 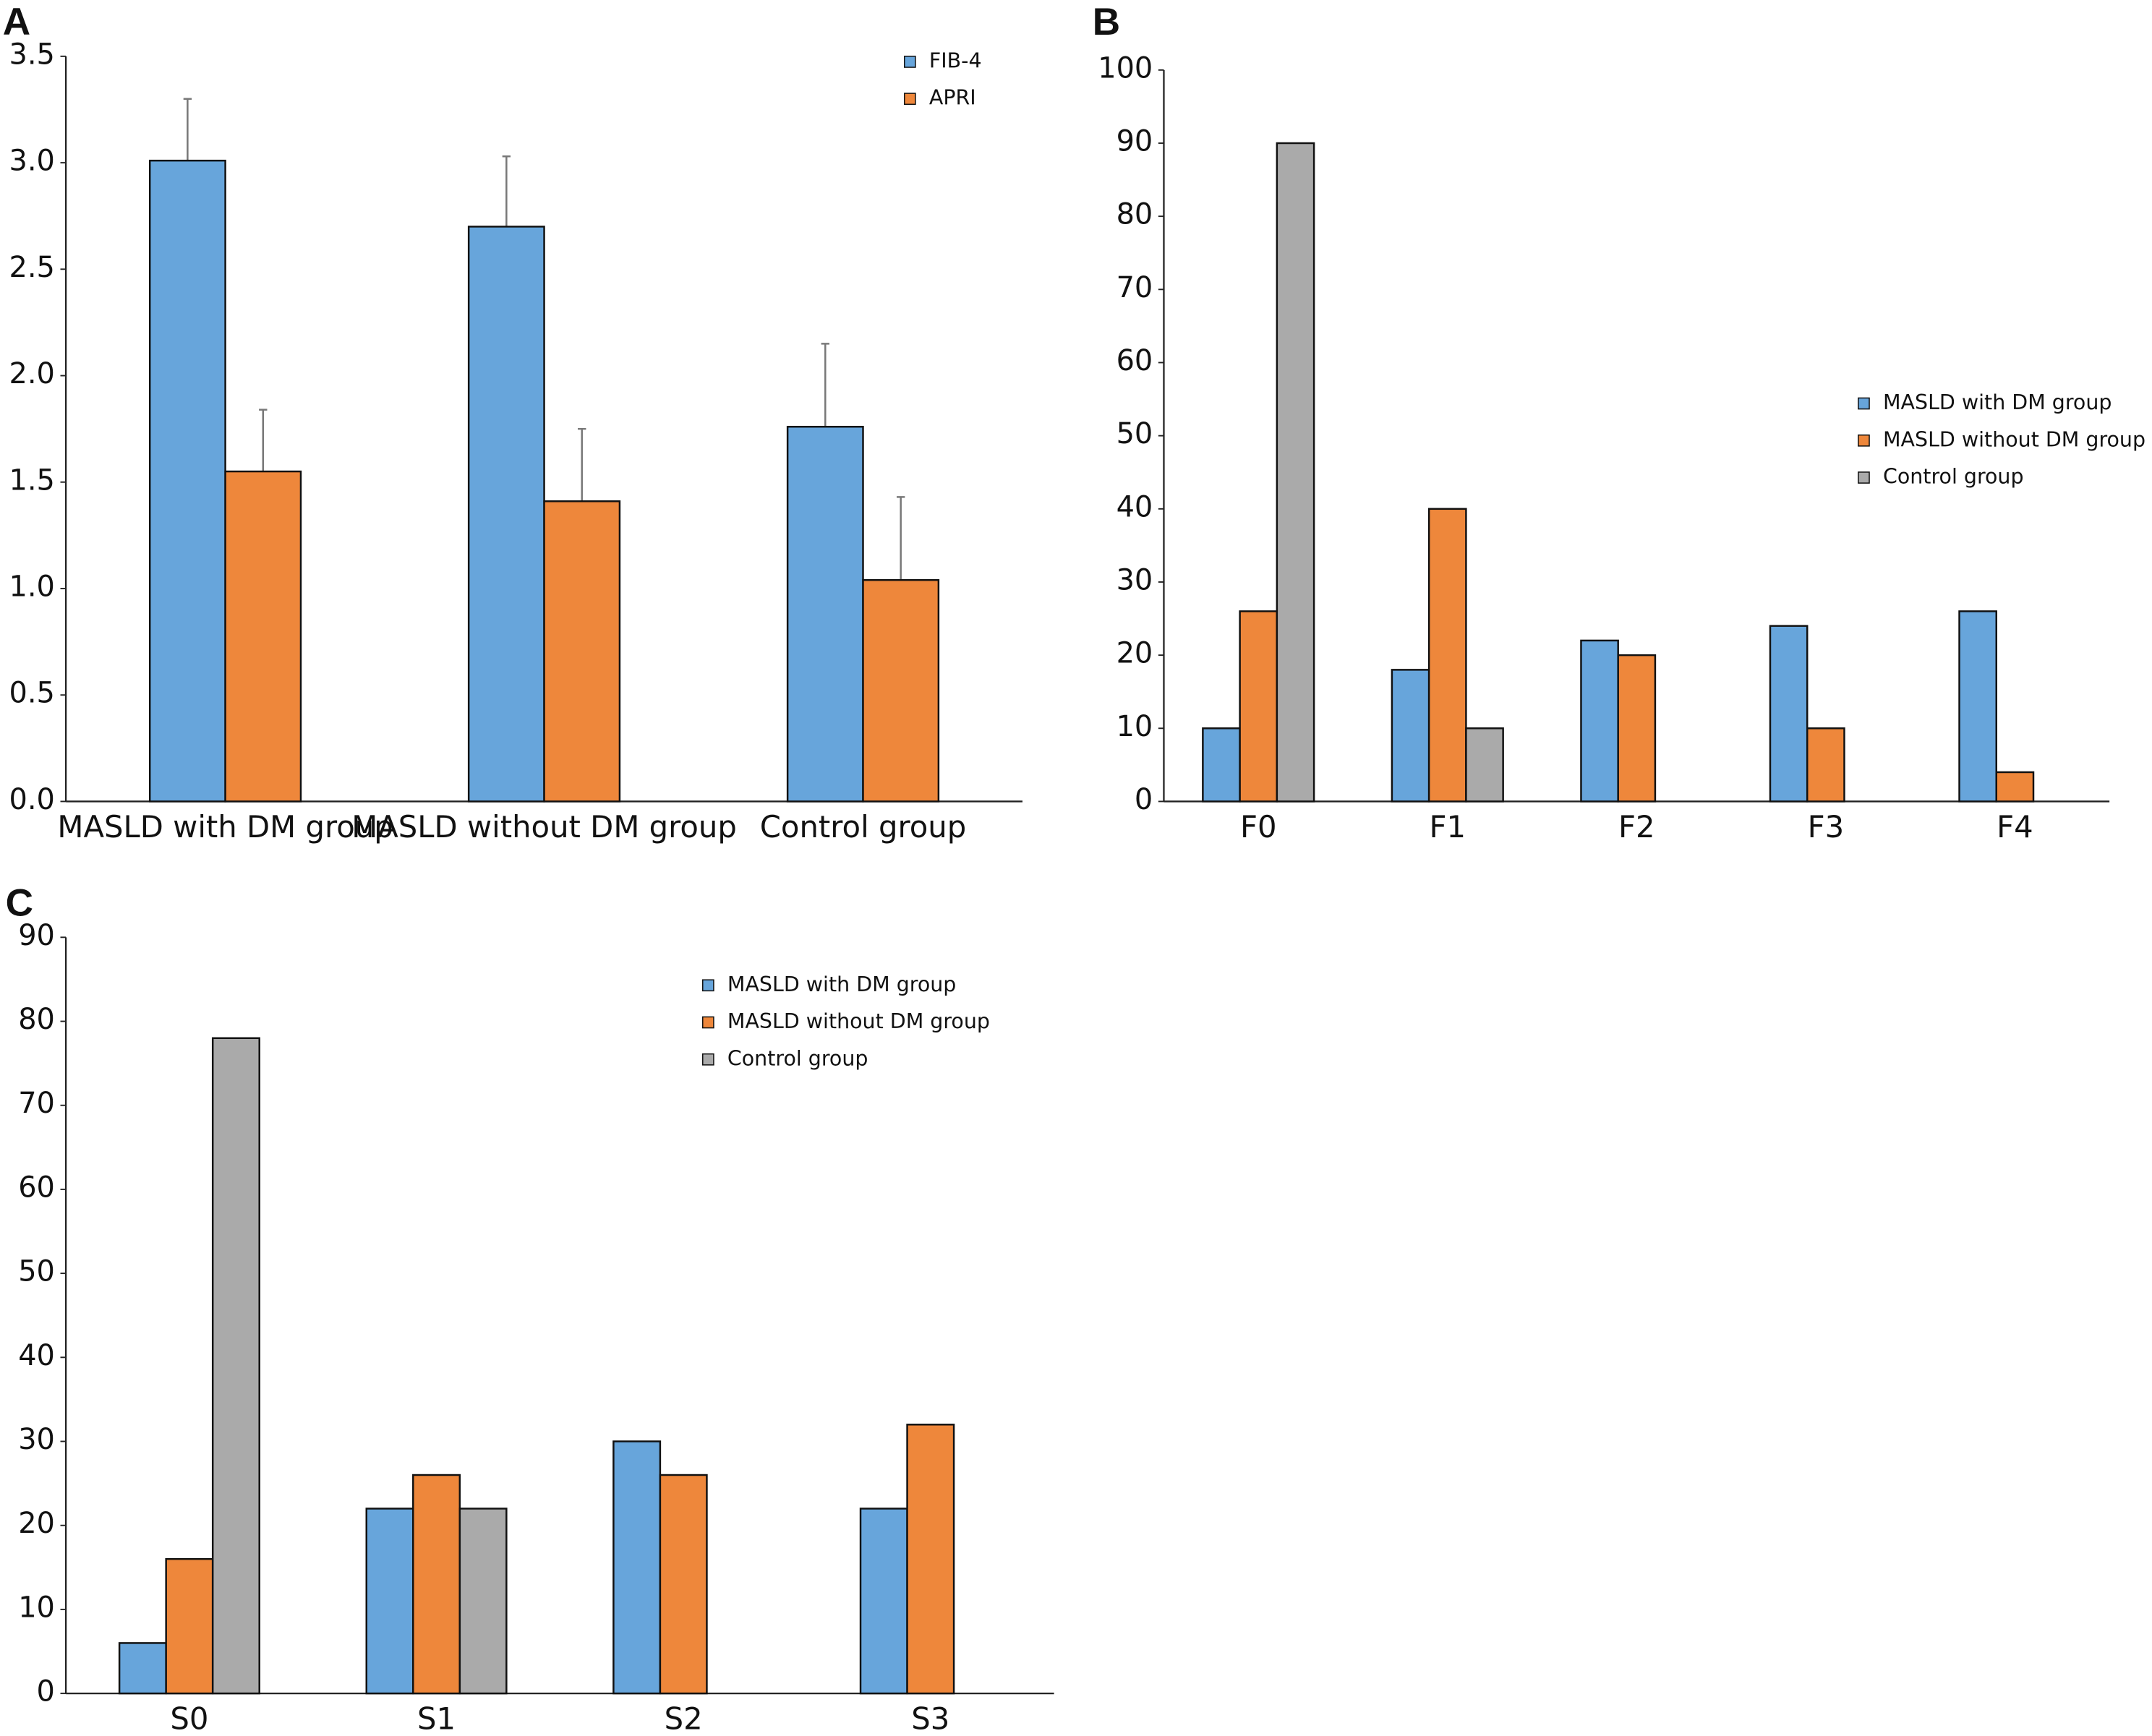 What do you see at coordinates (956, 60) in the screenshot?
I see `legend-label: FIB-4` at bounding box center [956, 60].